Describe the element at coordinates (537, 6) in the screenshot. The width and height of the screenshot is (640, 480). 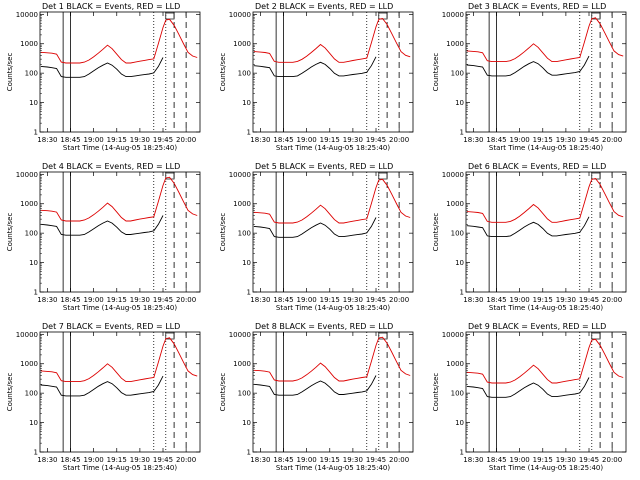
I see `panel-title: Det 3 BLACK = Events, RED = LLD` at that location.